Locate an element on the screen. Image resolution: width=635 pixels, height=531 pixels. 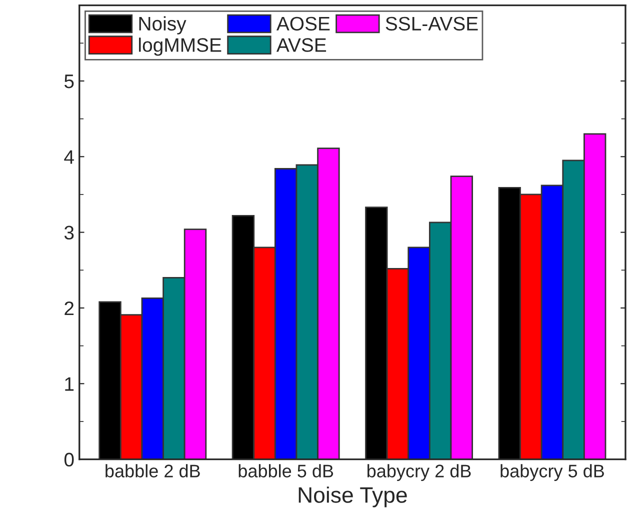
y-tick-label: 3 is located at coordinates (69, 233).